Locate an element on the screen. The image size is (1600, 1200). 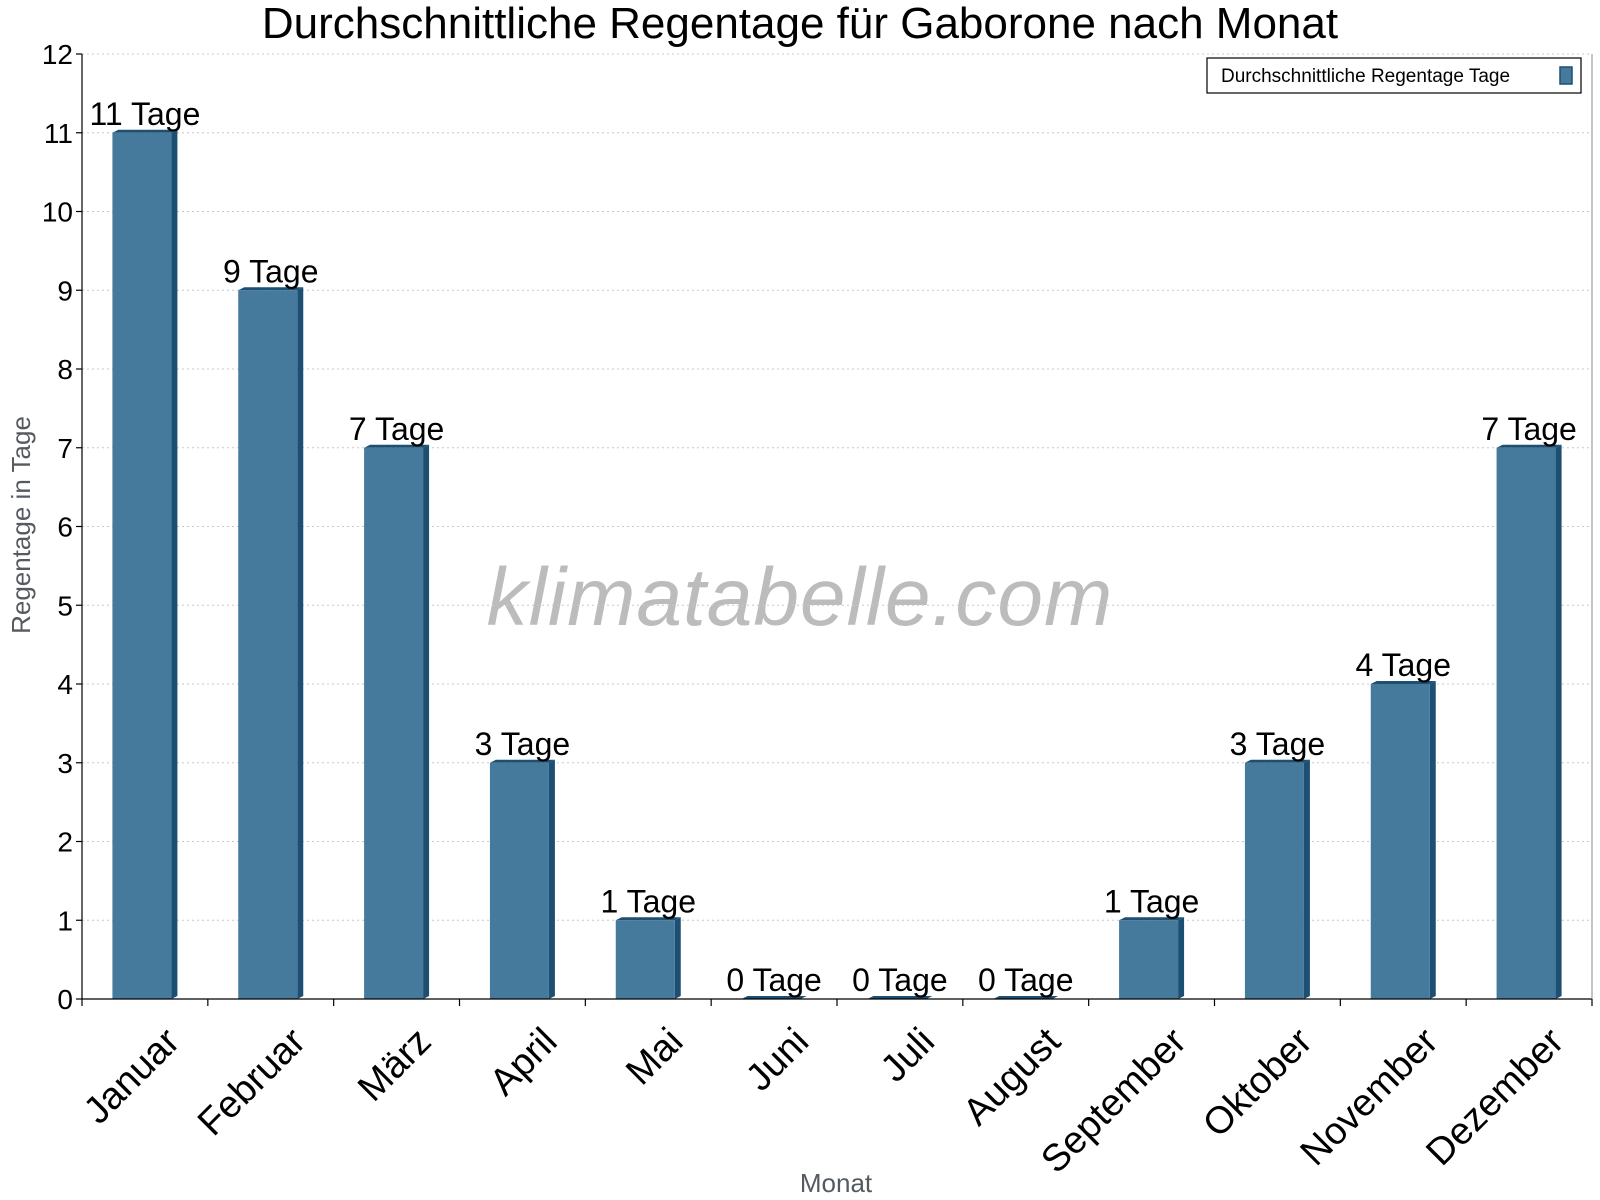
x-category-label: Juni is located at coordinates (777, 1059).